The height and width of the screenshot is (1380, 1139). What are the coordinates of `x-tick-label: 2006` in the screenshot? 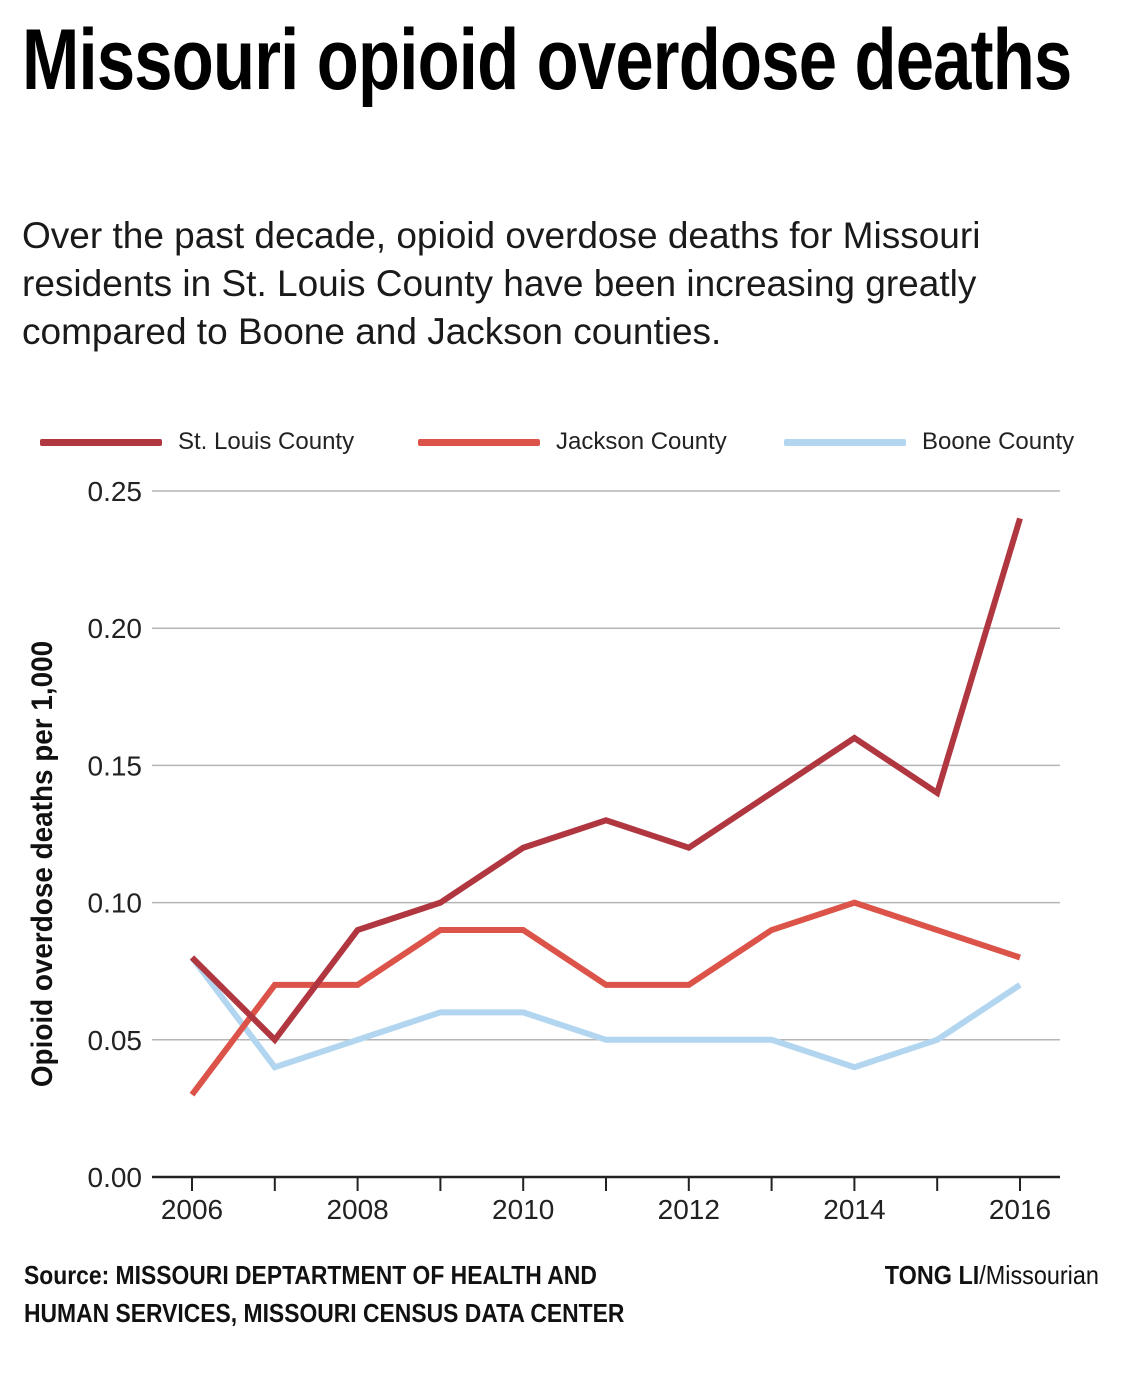 It's located at (192, 1209).